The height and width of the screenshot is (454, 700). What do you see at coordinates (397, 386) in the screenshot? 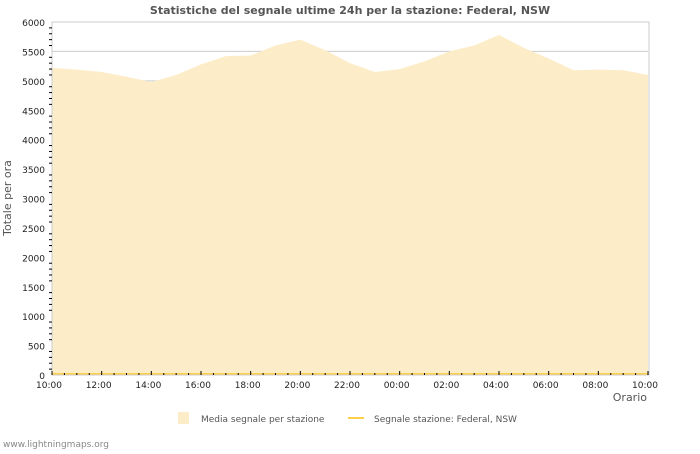
I see `x-tick-label: 00:00` at bounding box center [397, 386].